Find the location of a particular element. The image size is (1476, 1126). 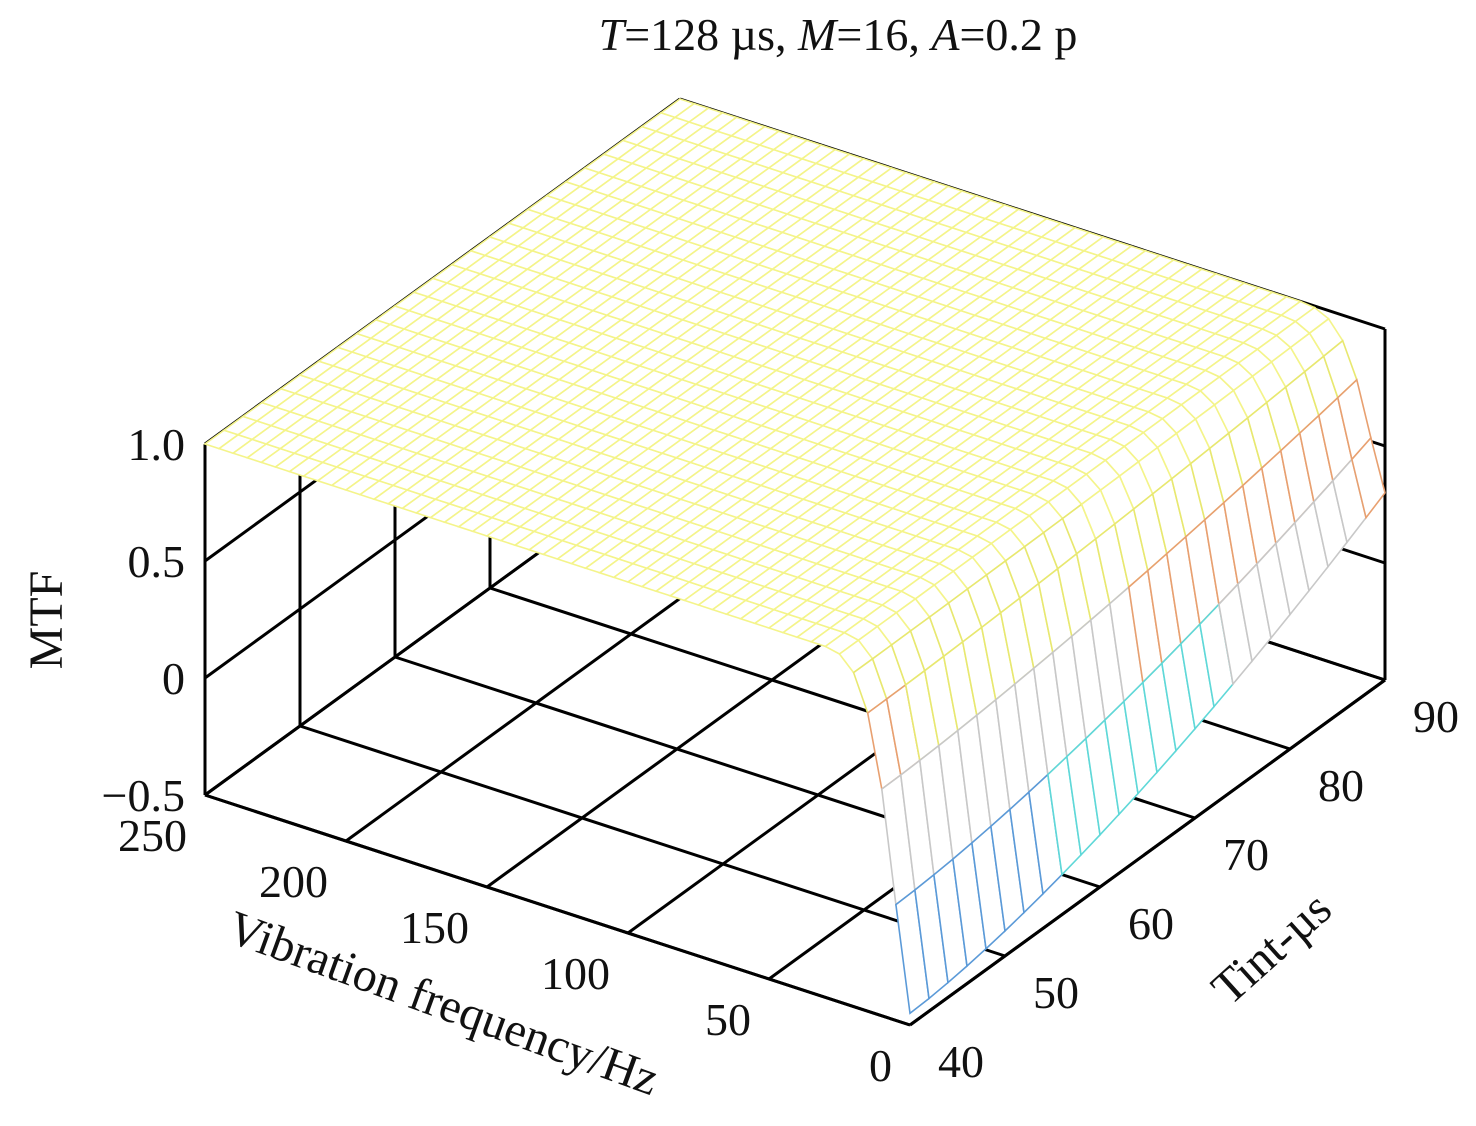

x-tick-label: 150 is located at coordinates (434, 927).